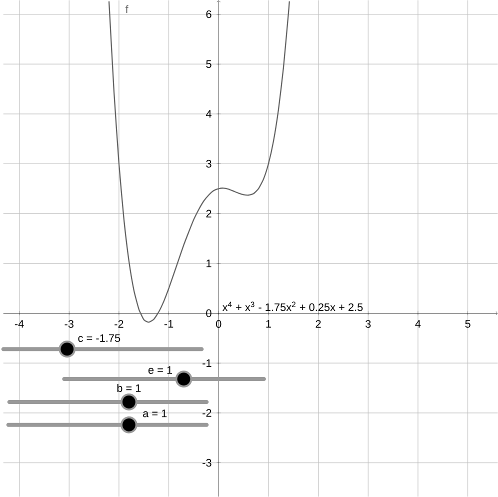  I want to click on annotation: b = 1, so click(129, 388).